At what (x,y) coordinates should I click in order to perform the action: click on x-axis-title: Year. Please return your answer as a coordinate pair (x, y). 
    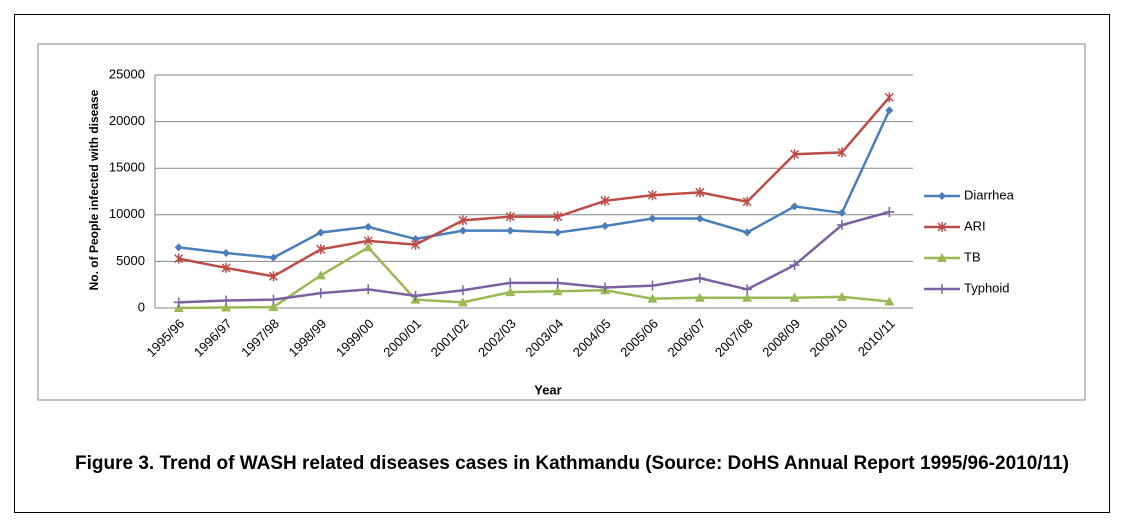
    Looking at the image, I should click on (547, 389).